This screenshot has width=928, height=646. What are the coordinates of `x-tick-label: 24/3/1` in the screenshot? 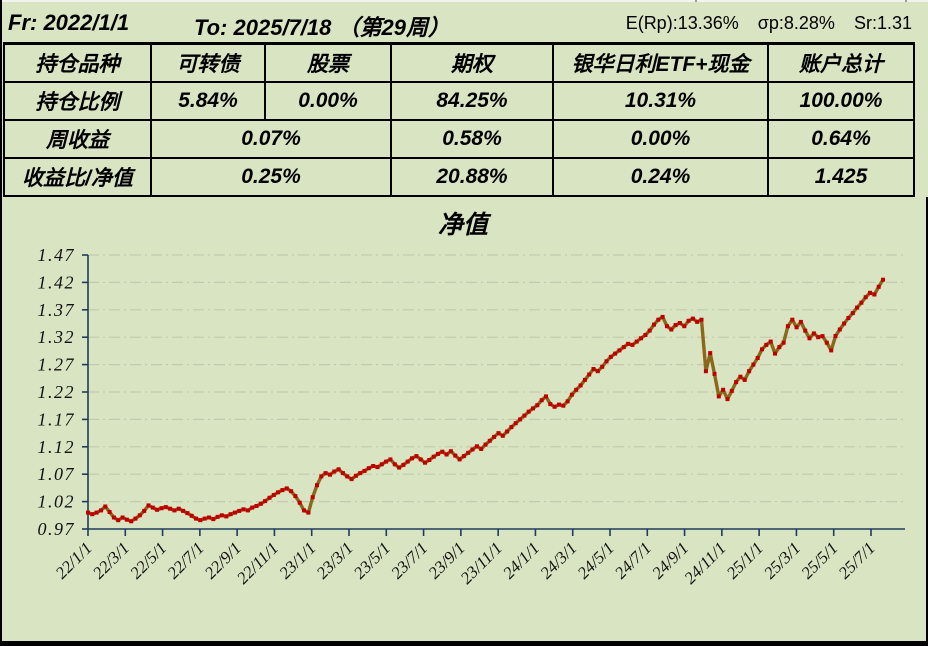 It's located at (558, 560).